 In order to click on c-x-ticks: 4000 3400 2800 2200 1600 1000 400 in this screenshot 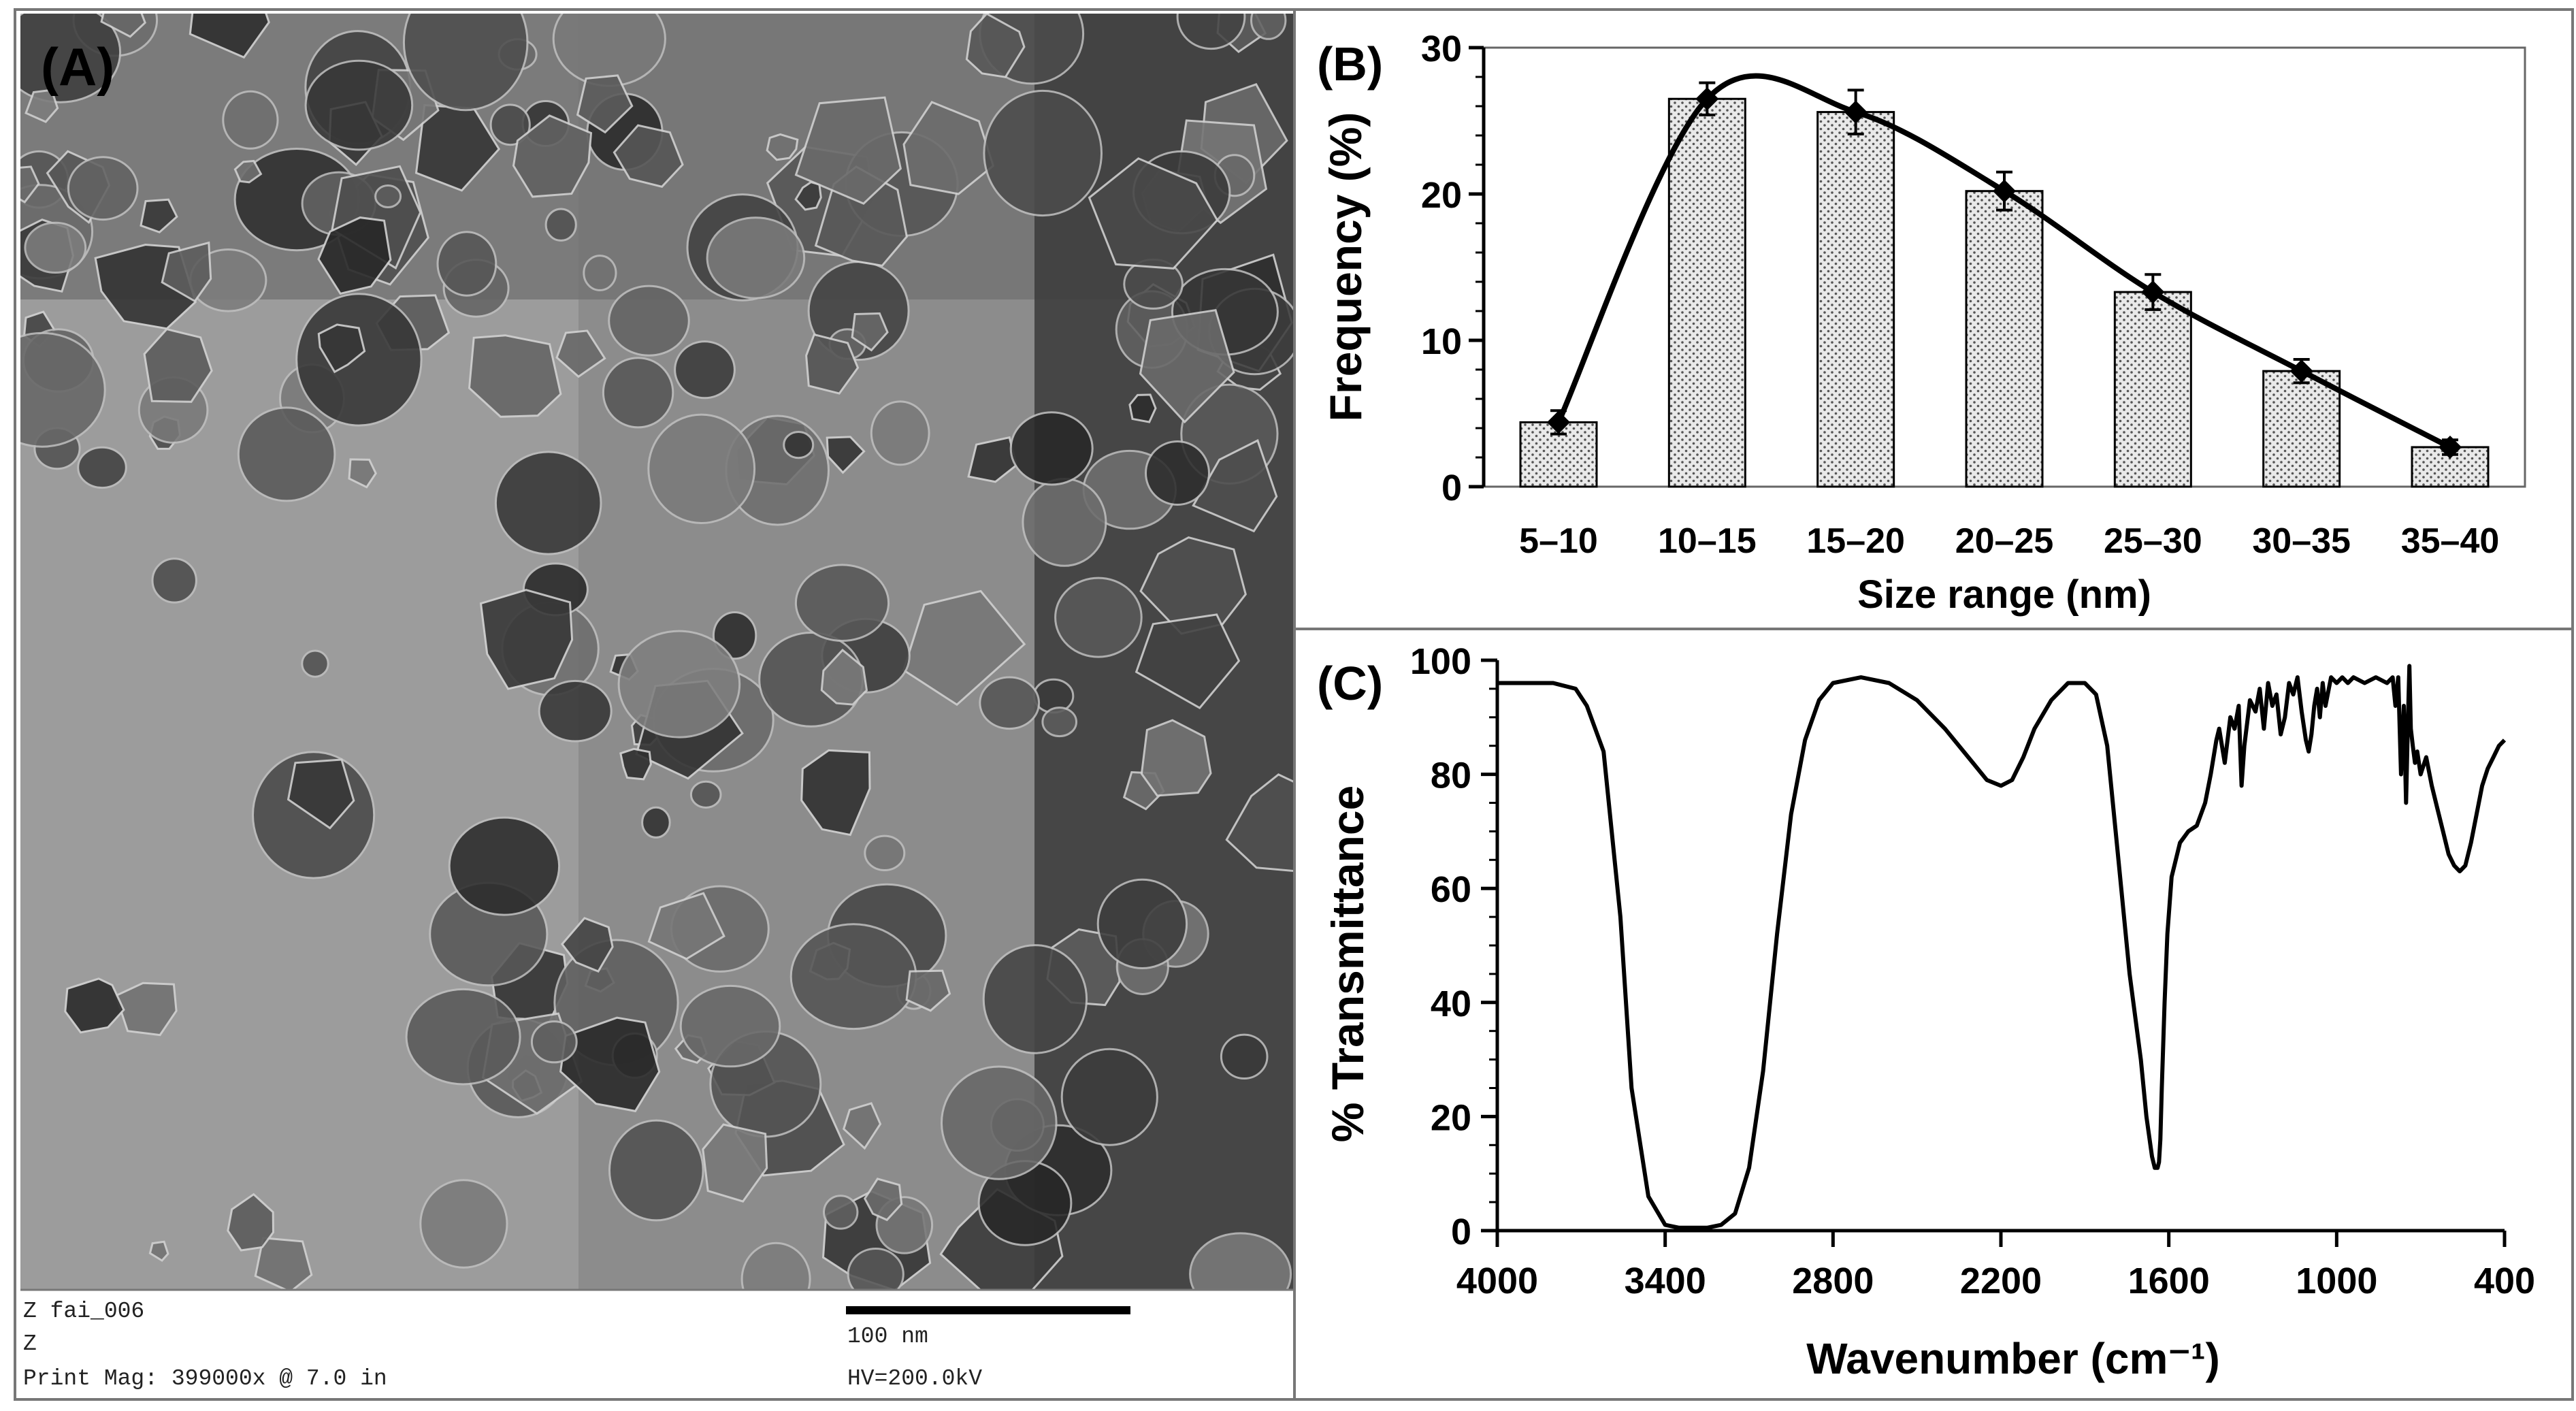, I will do `click(1995, 1266)`.